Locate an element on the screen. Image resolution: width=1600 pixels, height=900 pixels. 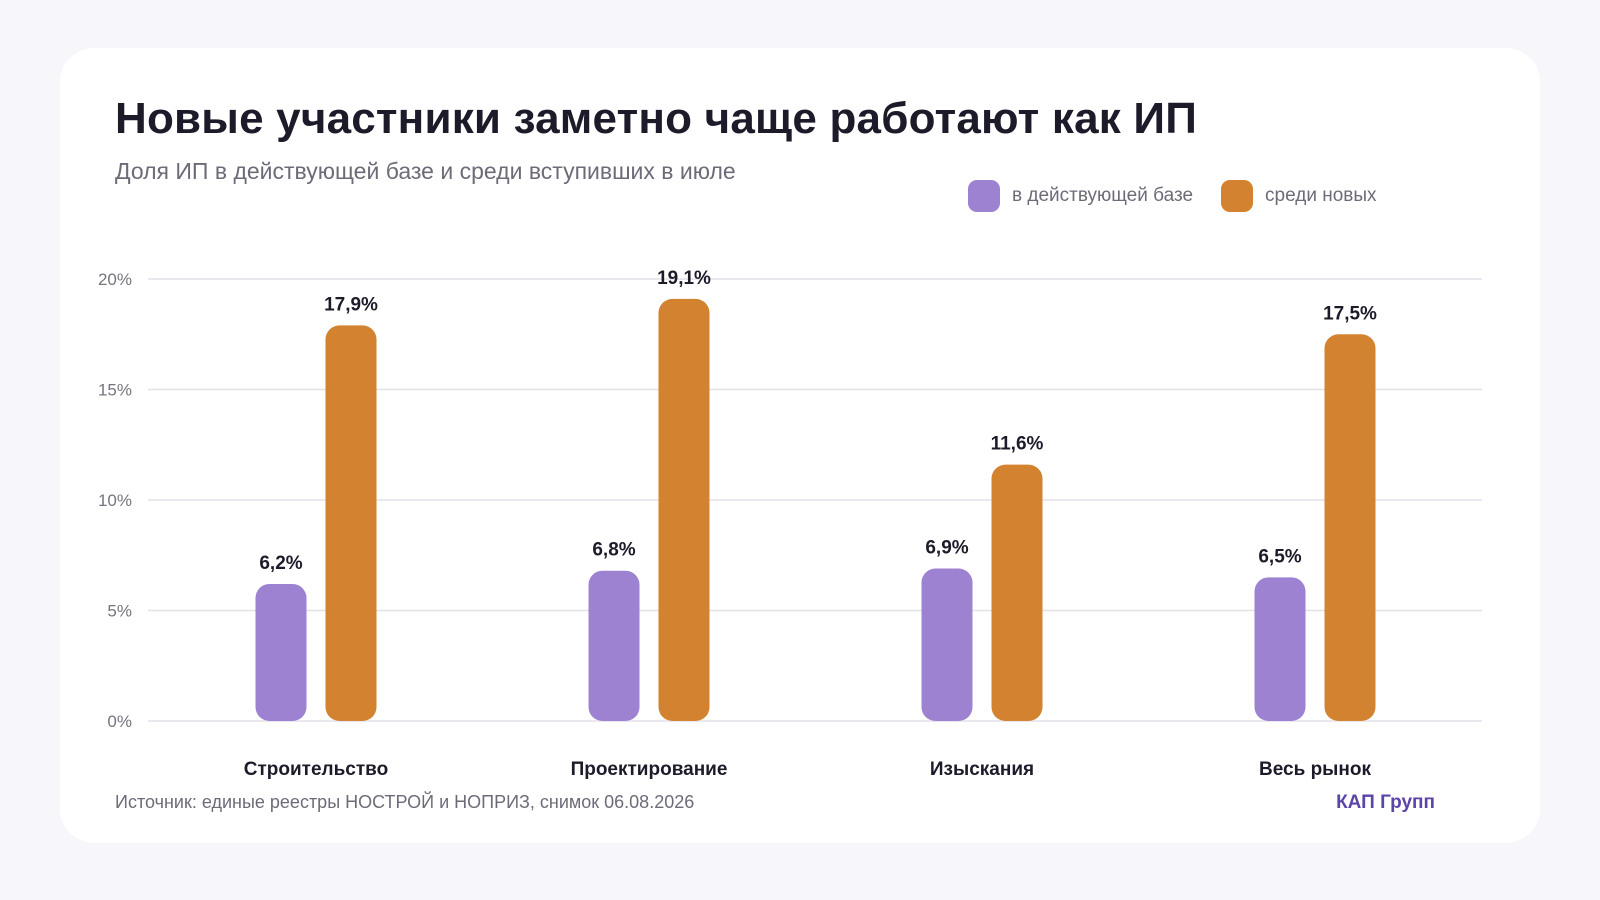
x-category-label: Весь рынок is located at coordinates (1315, 769).